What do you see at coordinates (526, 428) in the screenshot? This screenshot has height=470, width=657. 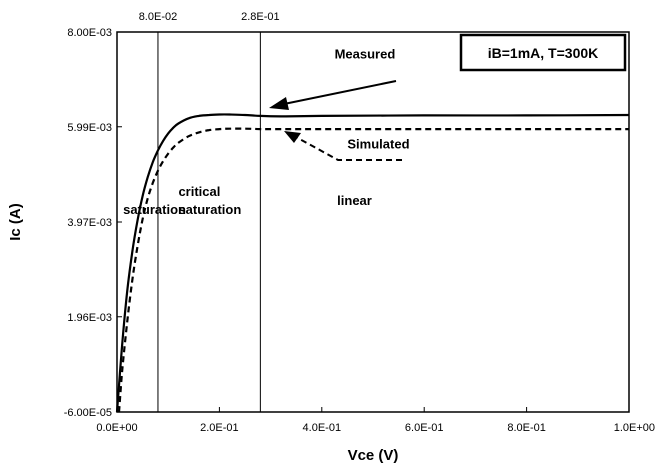 I see `x-tick-label: 8.0E-01` at bounding box center [526, 428].